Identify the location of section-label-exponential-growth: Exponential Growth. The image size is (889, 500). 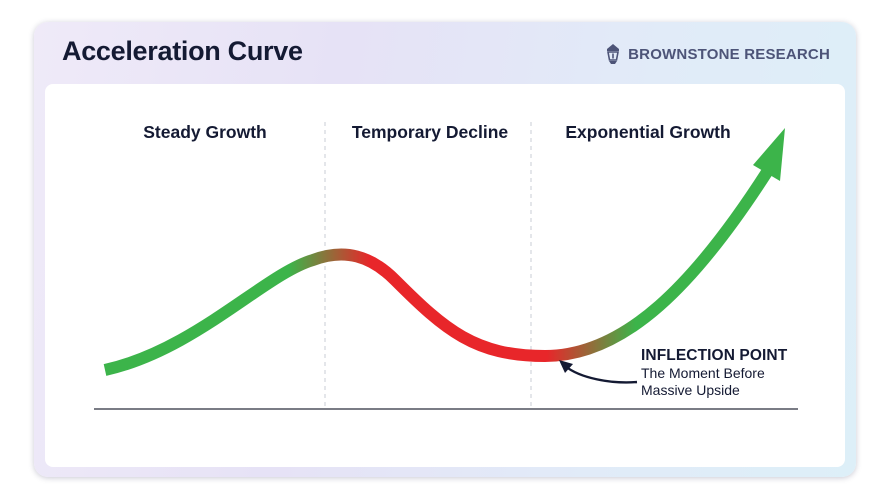
(648, 132).